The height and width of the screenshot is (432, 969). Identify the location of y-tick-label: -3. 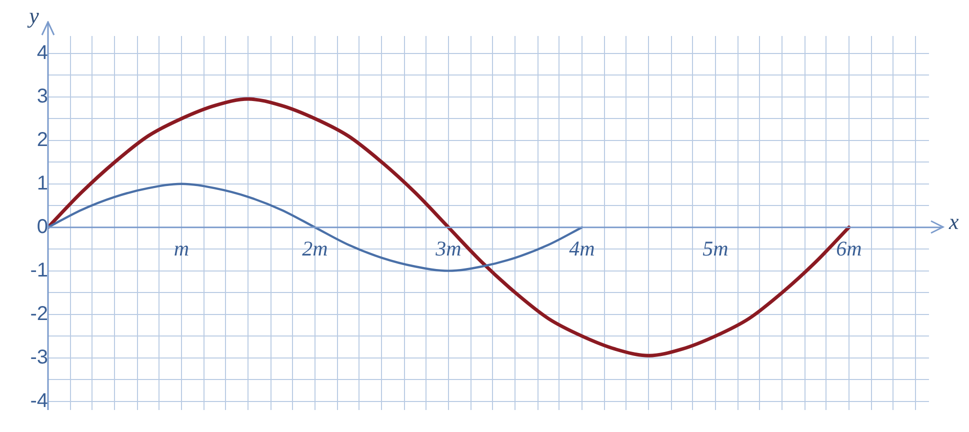
(39, 357).